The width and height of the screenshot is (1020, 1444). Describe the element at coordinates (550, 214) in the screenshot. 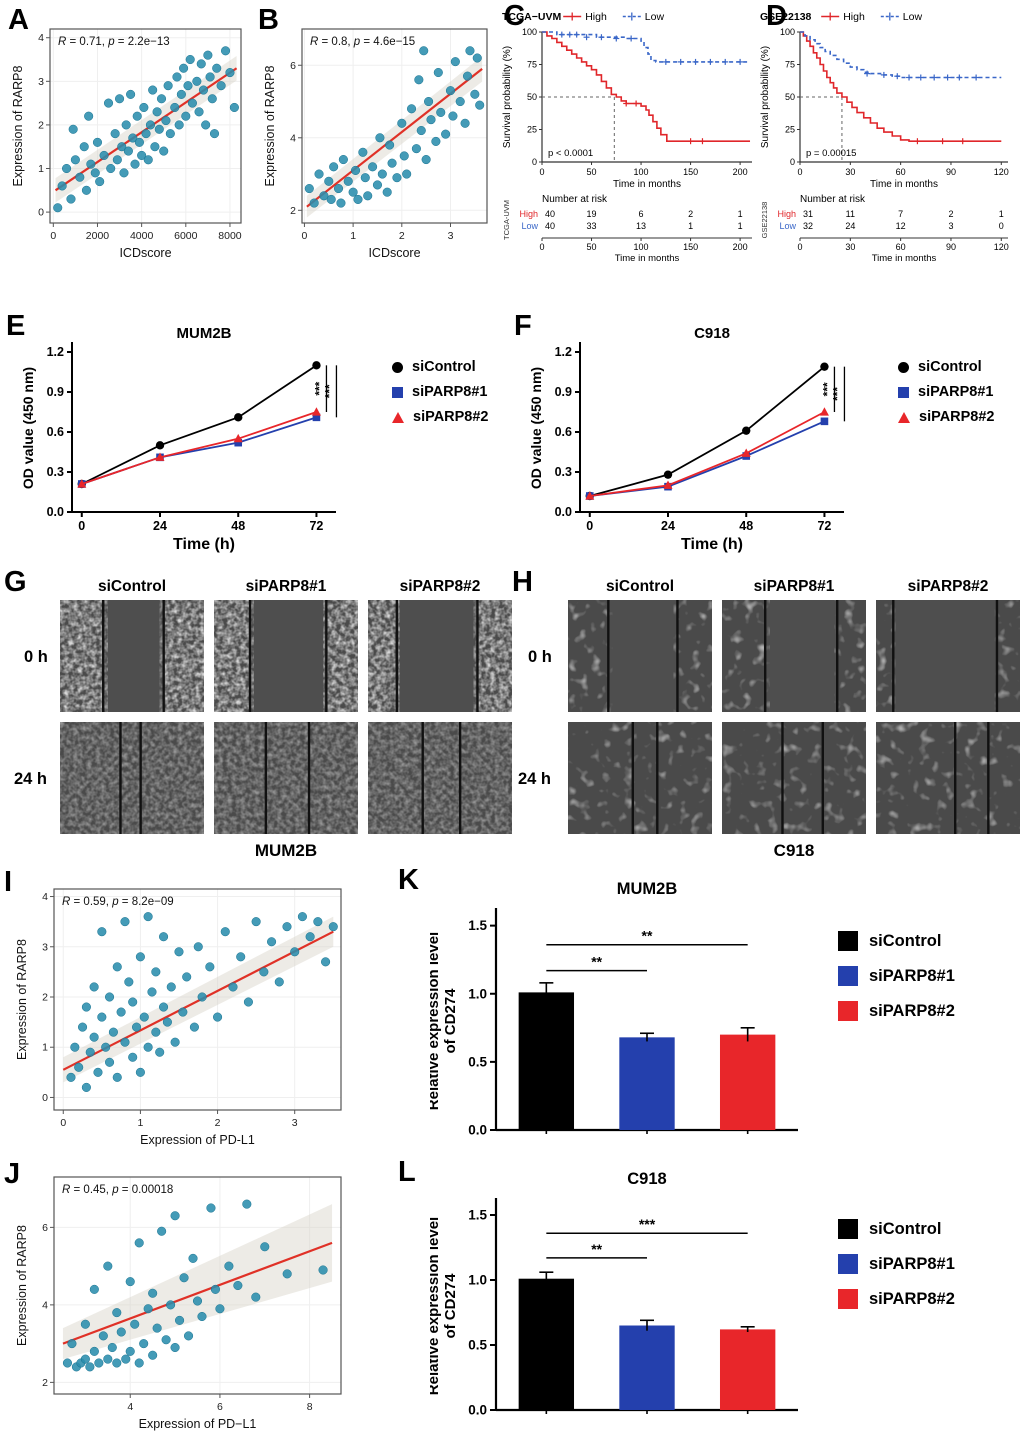

I see `svg-text: 40` at that location.